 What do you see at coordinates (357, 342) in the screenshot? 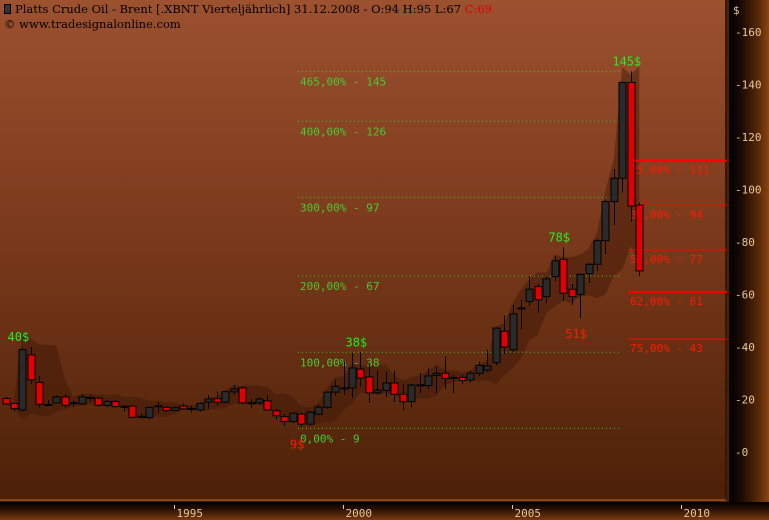
I see `price-annotation: 38$` at bounding box center [357, 342].